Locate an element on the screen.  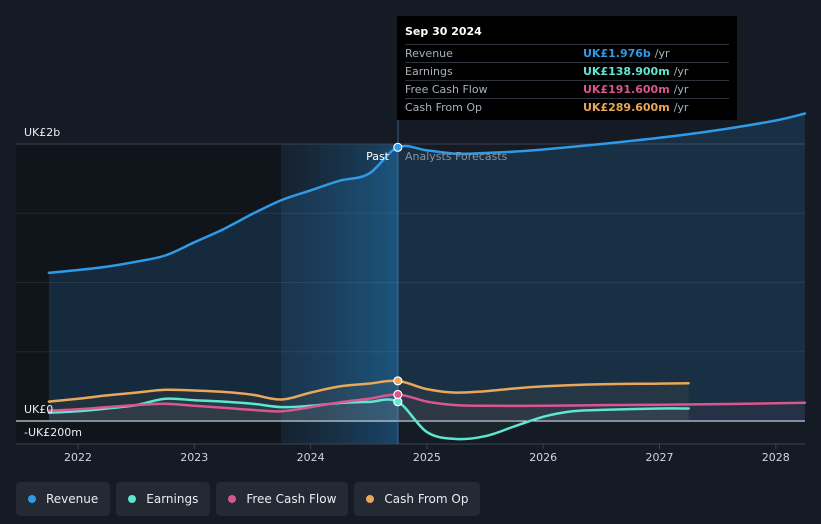
tooltip-value: UK£191.600m is located at coordinates (626, 89).